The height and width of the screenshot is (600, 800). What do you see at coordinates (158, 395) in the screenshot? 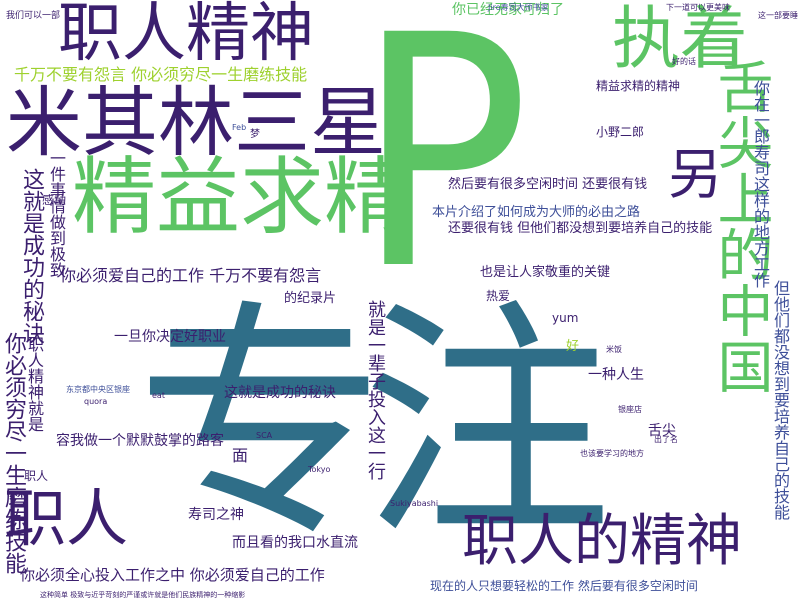
I see `word-tiny-eat: eat` at bounding box center [158, 395].